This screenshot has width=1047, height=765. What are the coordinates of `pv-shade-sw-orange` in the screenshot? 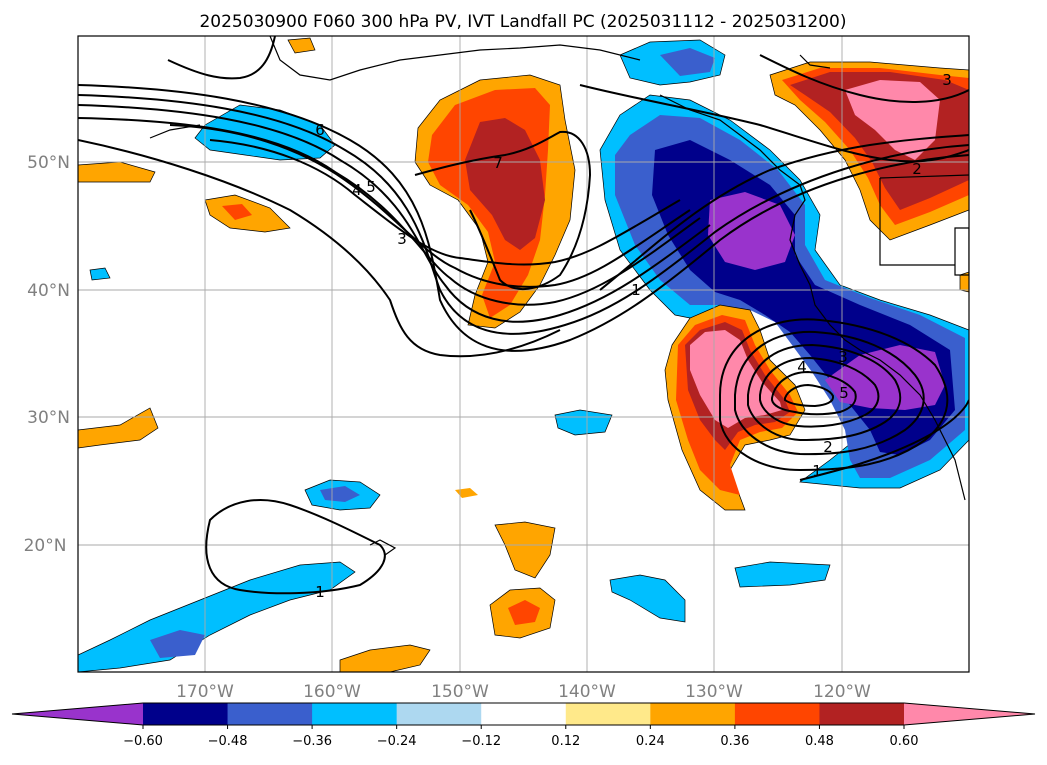 It's located at (118, 428).